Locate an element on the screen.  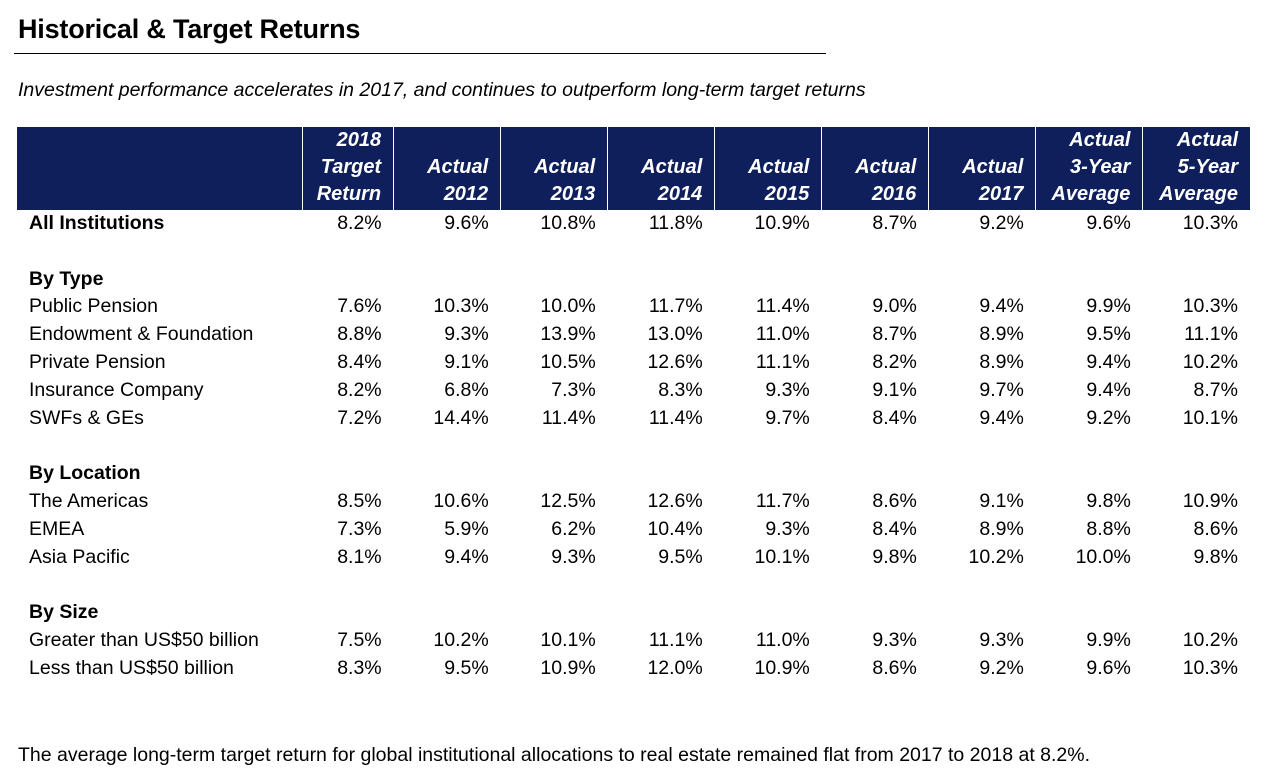
value-cell: 7.6% is located at coordinates (359, 306).